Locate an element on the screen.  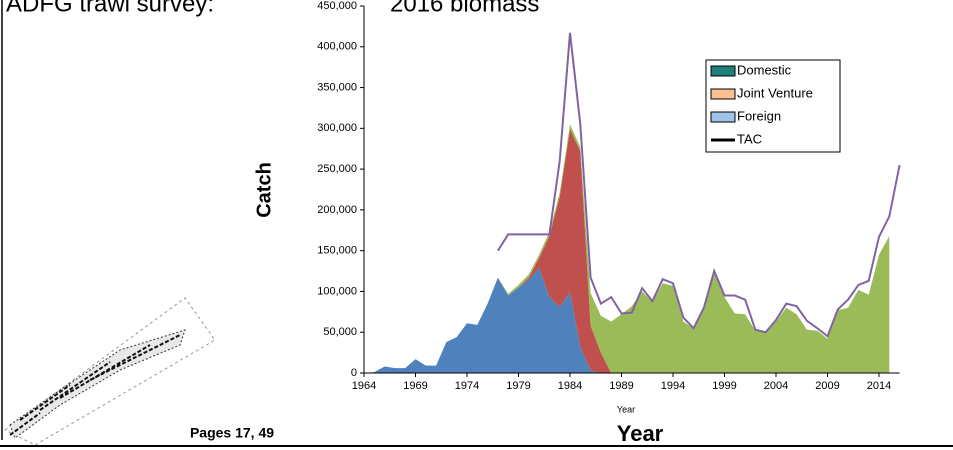
y-tick-label: 450,000 is located at coordinates (337, 6).